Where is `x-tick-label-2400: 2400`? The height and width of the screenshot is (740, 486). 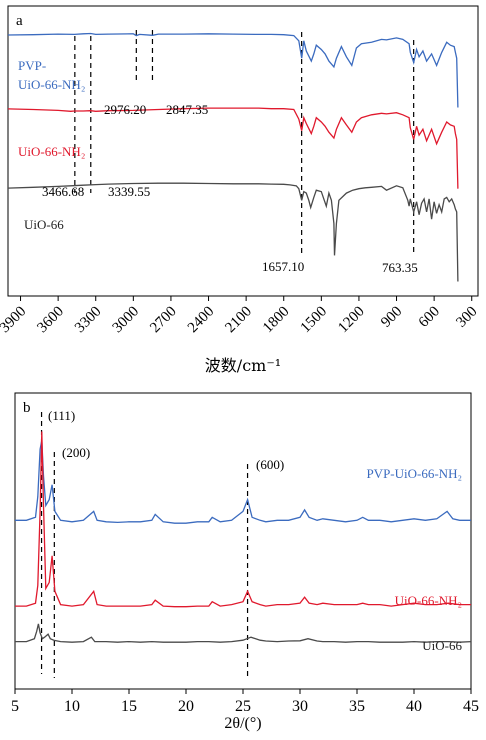 x-tick-label-2400: 2400 is located at coordinates (201, 320).